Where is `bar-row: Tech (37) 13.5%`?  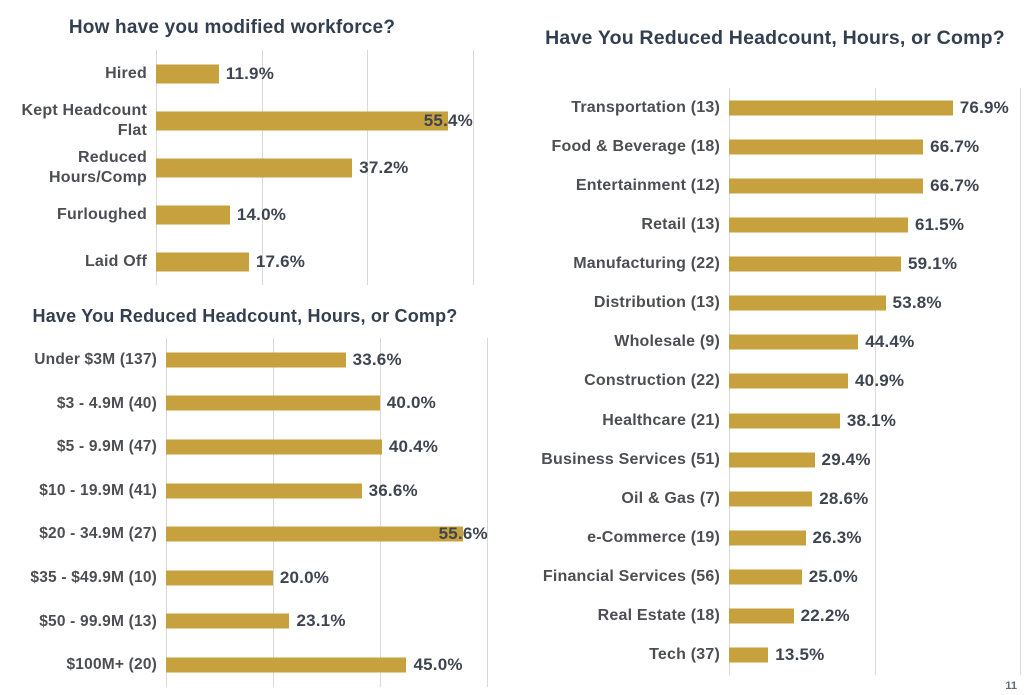
bar-row: Tech (37) 13.5% is located at coordinates (775, 655).